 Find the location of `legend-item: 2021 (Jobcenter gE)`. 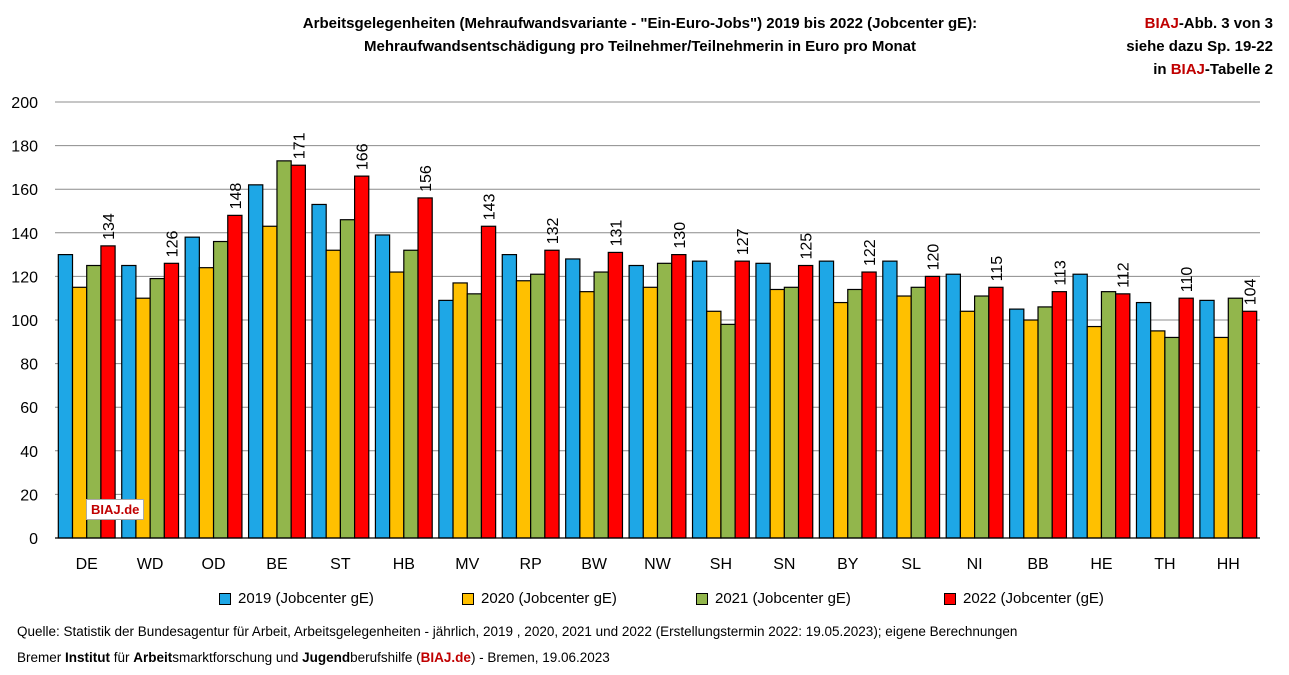

legend-item: 2021 (Jobcenter gE) is located at coordinates (773, 598).